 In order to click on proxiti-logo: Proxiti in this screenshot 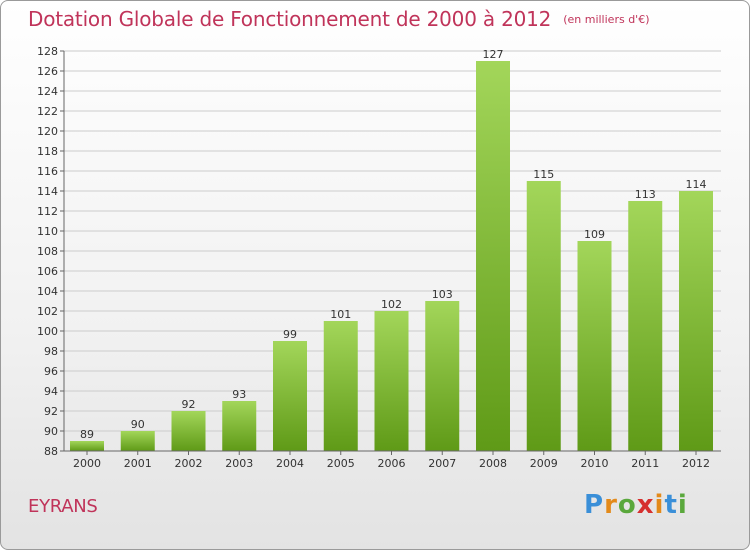, I will do `click(636, 505)`.